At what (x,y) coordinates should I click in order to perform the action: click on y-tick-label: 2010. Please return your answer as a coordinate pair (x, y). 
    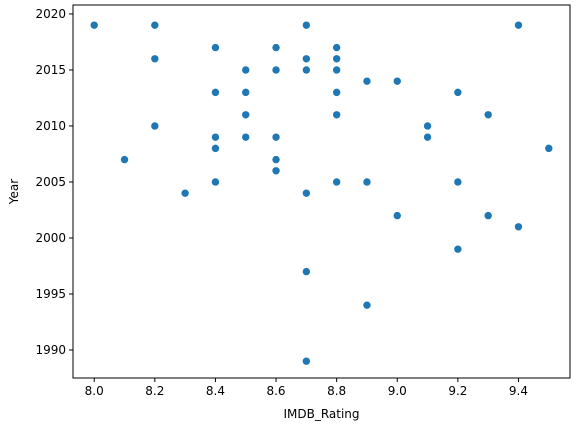
    Looking at the image, I should click on (50, 126).